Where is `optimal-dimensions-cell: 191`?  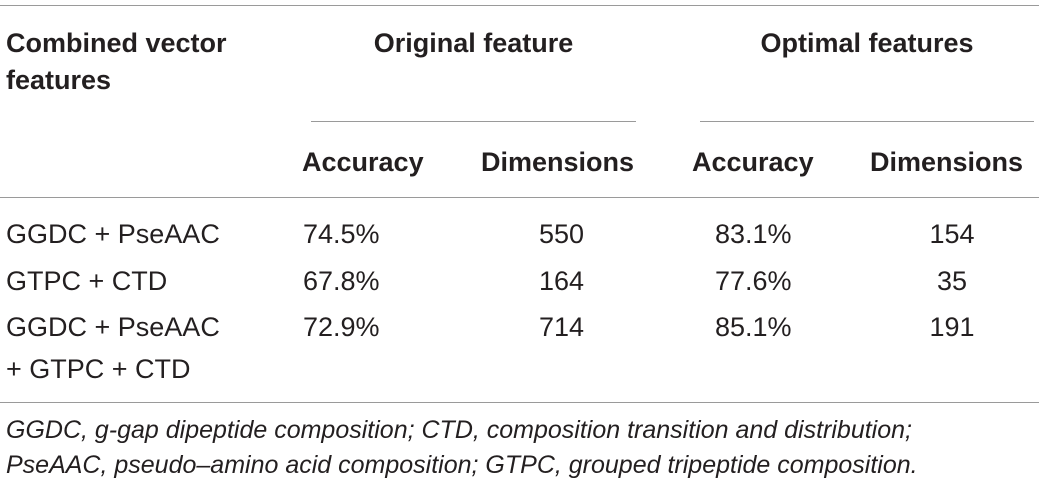 optimal-dimensions-cell: 191 is located at coordinates (952, 327).